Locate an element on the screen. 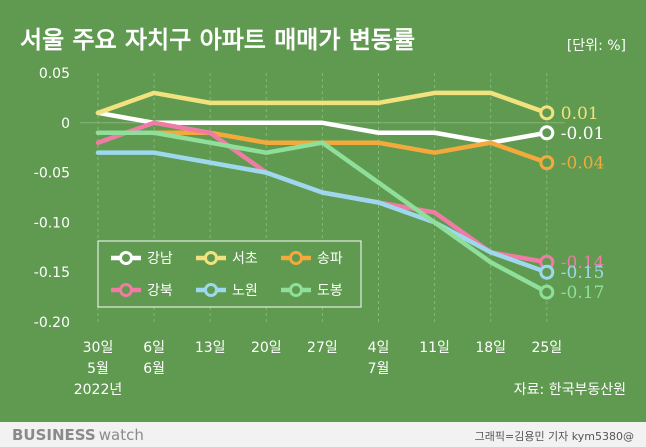  brand-strong: BUSINESS is located at coordinates (54, 435).